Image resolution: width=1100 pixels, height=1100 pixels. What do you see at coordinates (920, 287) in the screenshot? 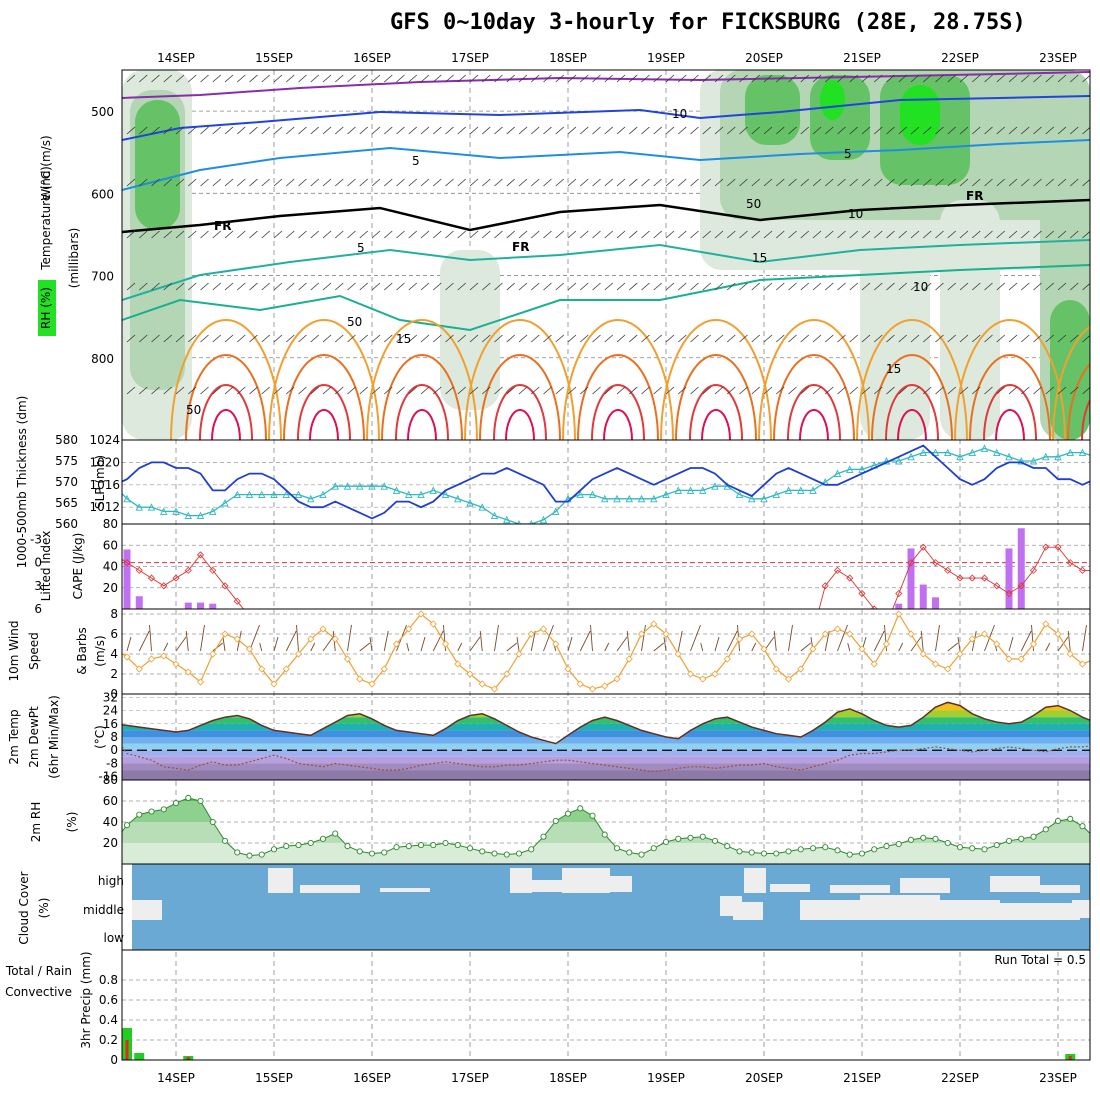
I see `contour-label: 10` at bounding box center [920, 287].